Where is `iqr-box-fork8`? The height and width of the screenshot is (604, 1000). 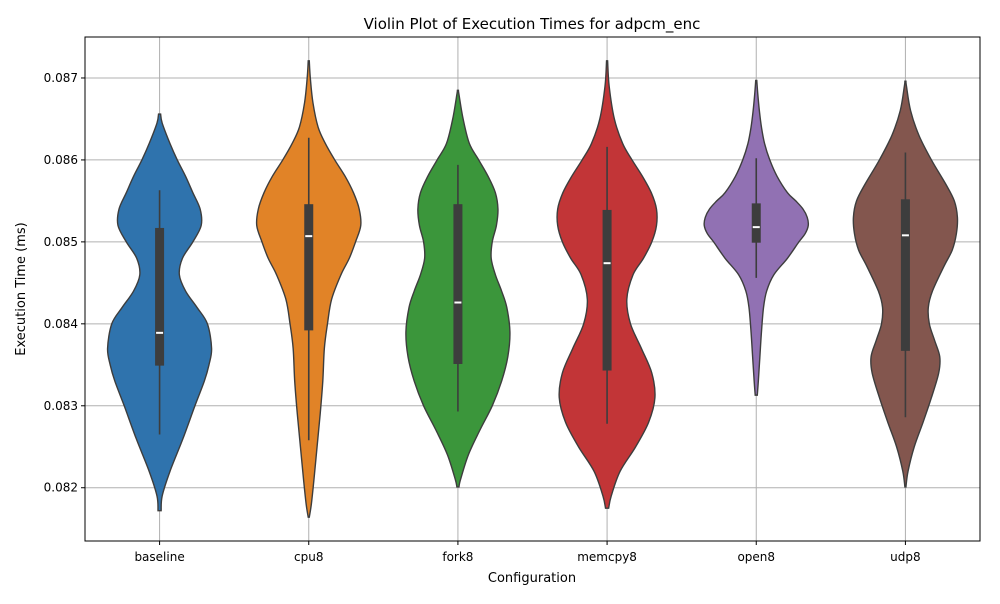
iqr-box-fork8 is located at coordinates (458, 284).